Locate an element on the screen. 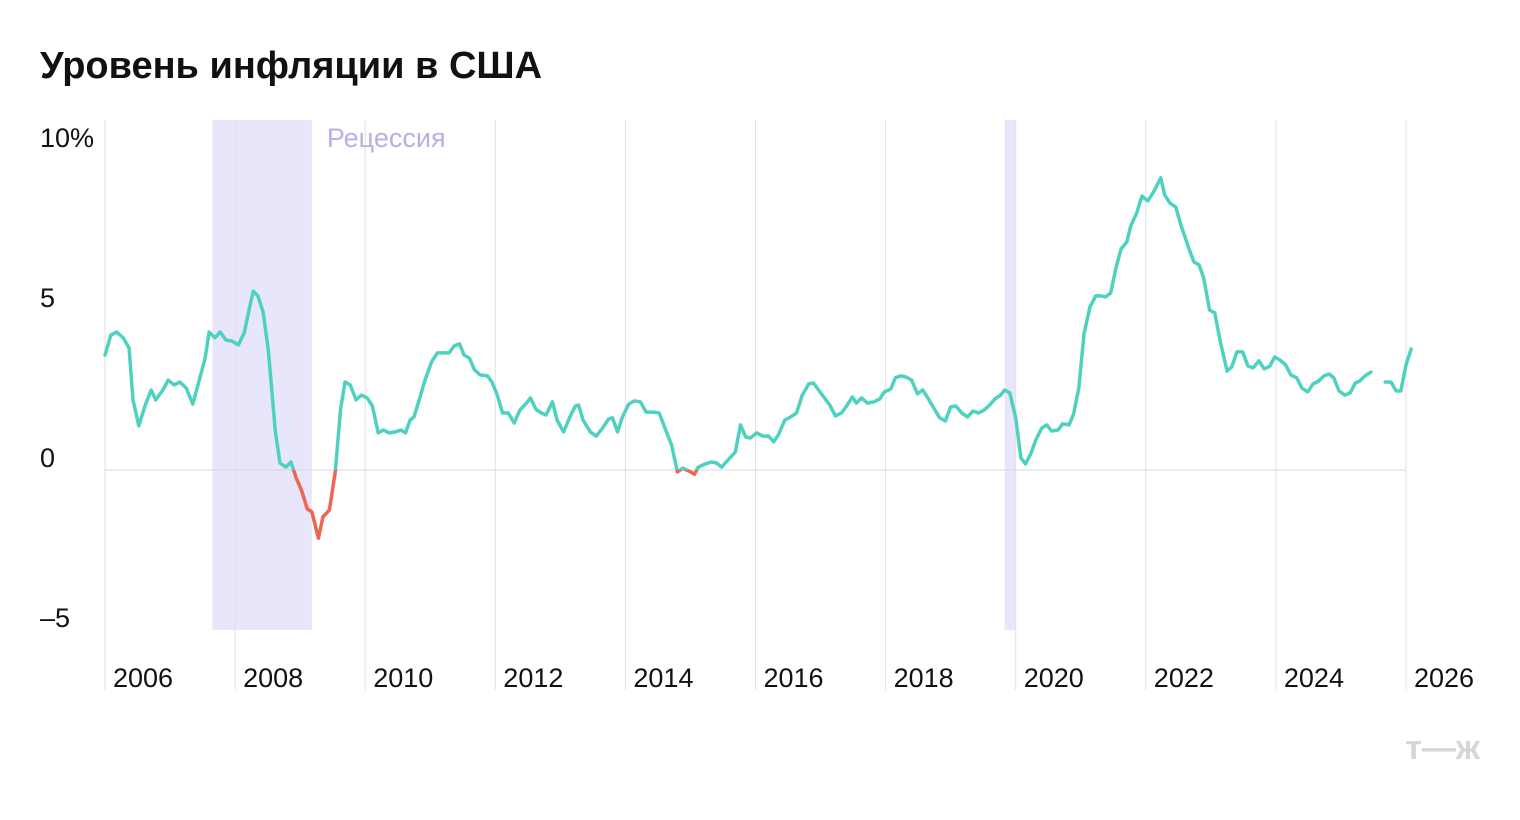  x-tick-label: 2016 is located at coordinates (794, 678).